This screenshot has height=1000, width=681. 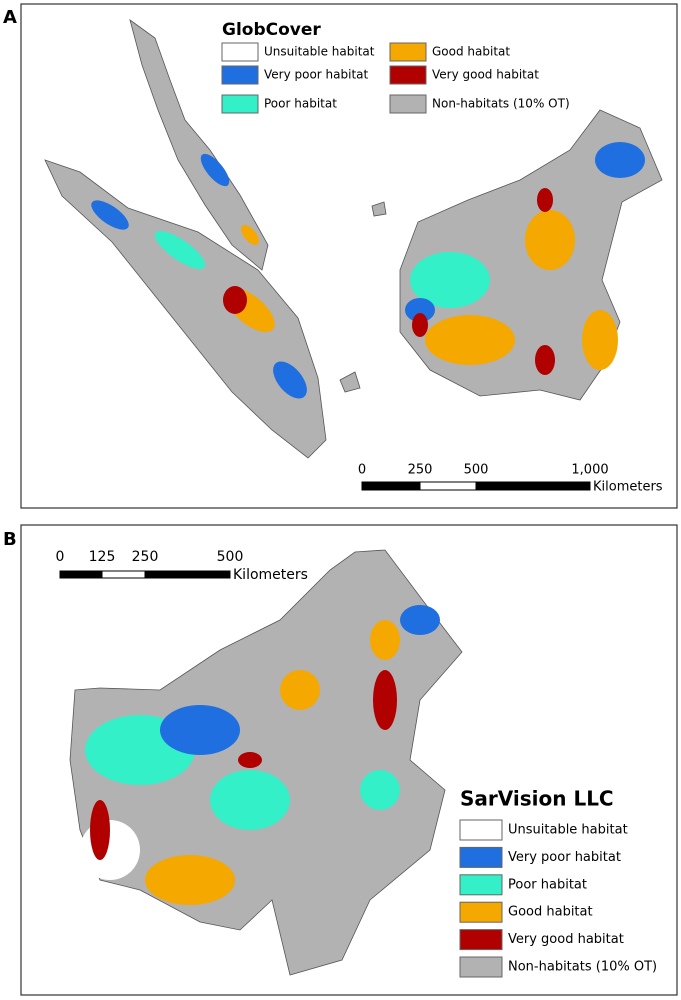 I want to click on sumatra, so click(x=185, y=309).